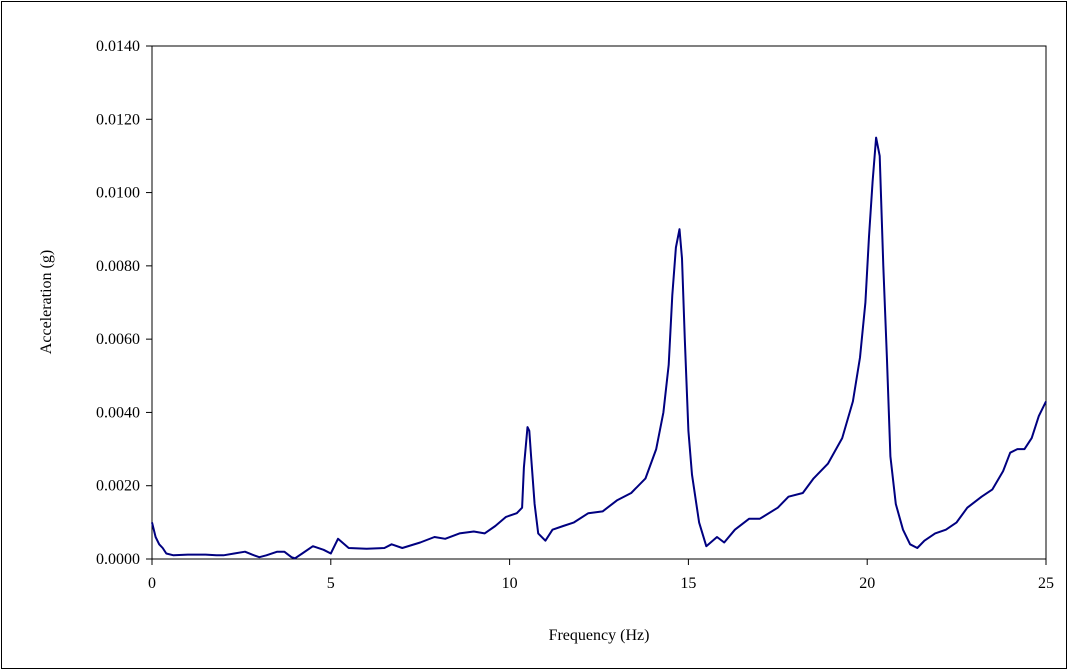 This screenshot has width=1070, height=671. I want to click on y-tick-label: 0.0020, so click(118, 486).